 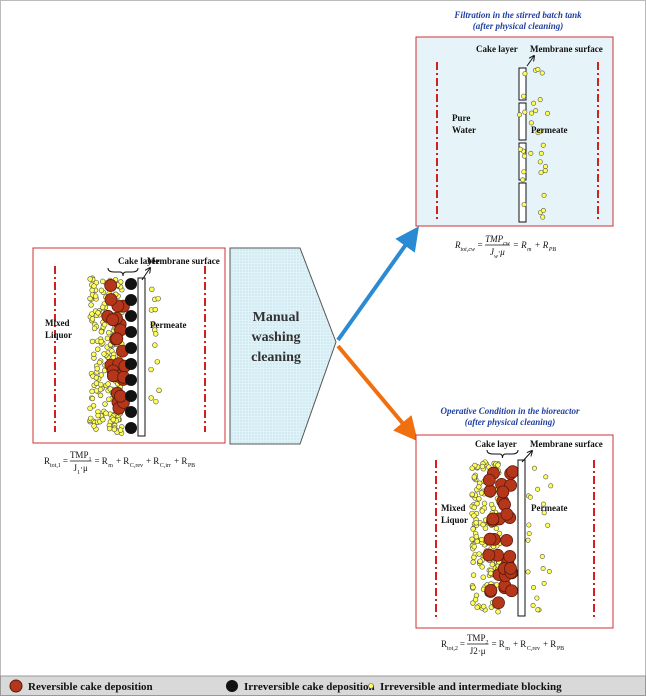 I want to click on formula-text: 1, so click(x=78, y=473).